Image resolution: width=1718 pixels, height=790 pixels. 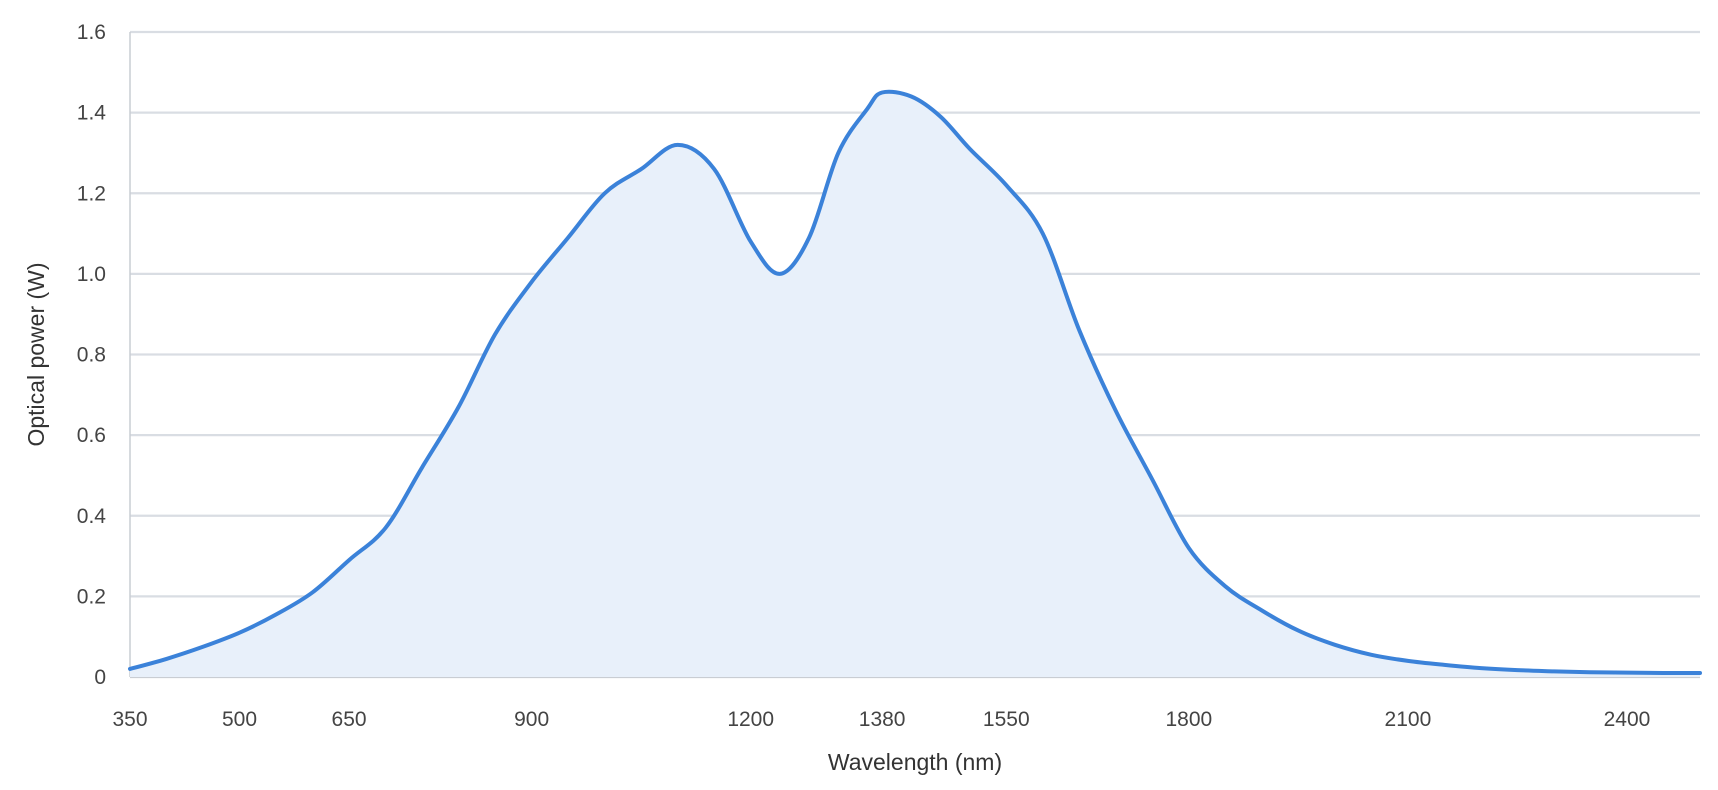 What do you see at coordinates (349, 719) in the screenshot?
I see `x-tick-label: 650` at bounding box center [349, 719].